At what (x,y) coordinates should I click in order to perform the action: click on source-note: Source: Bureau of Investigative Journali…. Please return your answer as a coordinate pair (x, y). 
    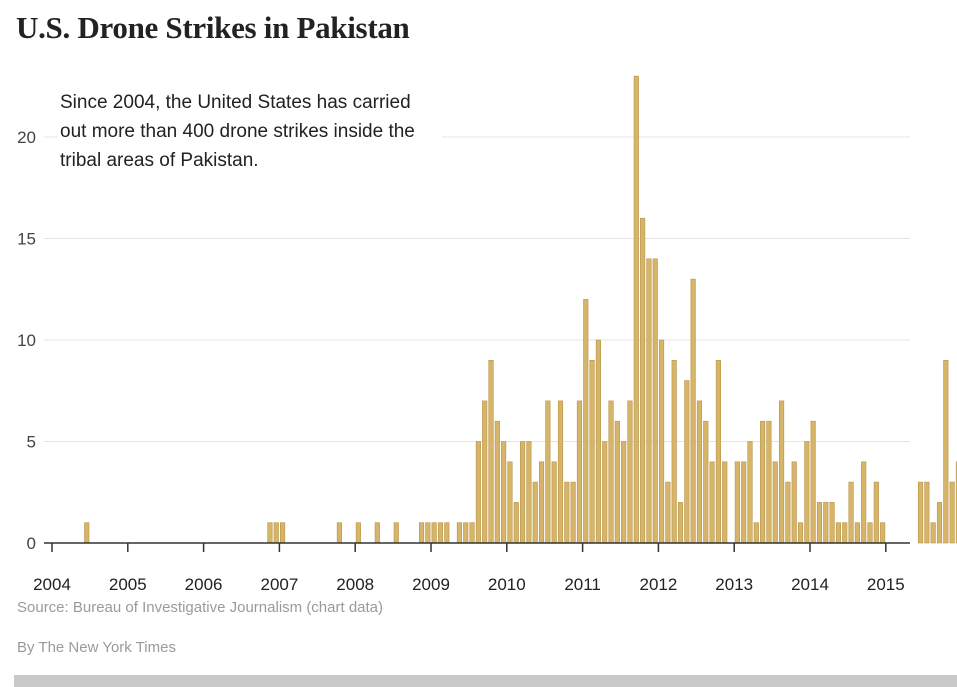
    Looking at the image, I should click on (200, 607).